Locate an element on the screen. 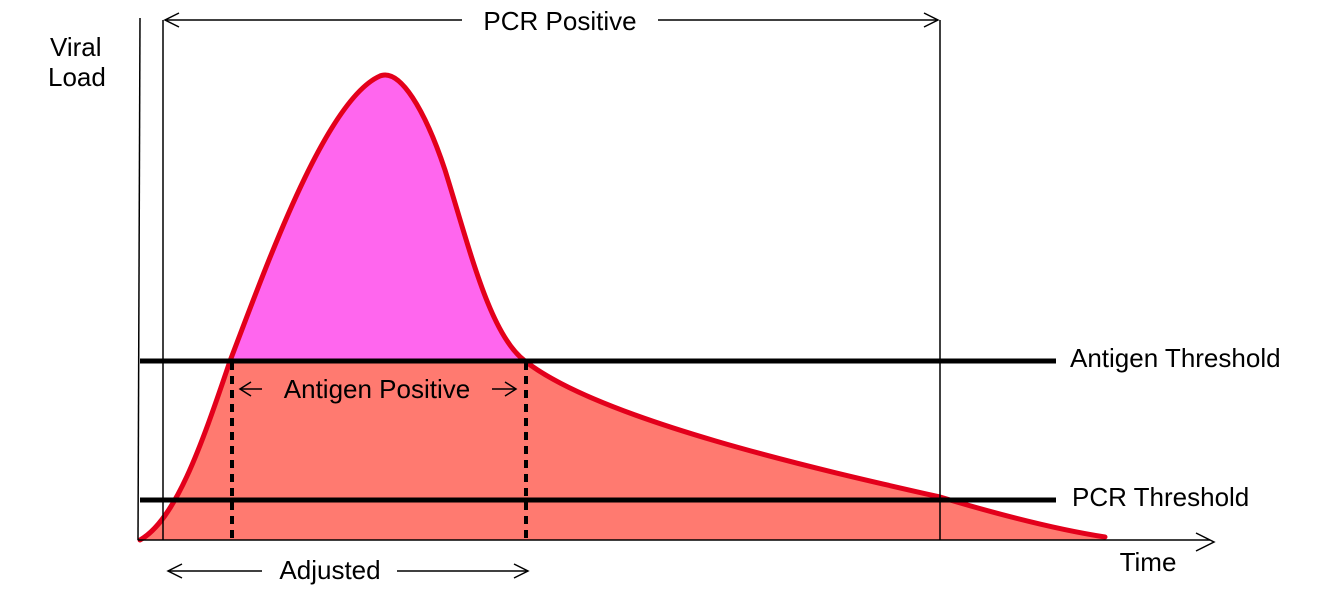  x-axis-label: Time is located at coordinates (1148, 562).